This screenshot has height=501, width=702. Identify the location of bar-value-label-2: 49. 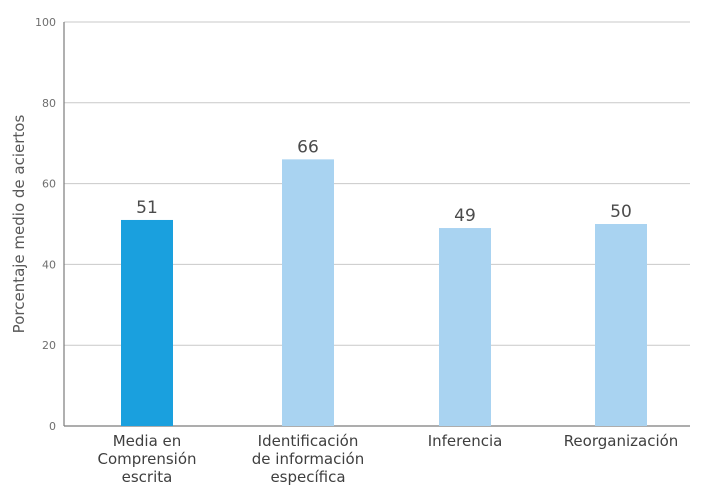
(465, 216).